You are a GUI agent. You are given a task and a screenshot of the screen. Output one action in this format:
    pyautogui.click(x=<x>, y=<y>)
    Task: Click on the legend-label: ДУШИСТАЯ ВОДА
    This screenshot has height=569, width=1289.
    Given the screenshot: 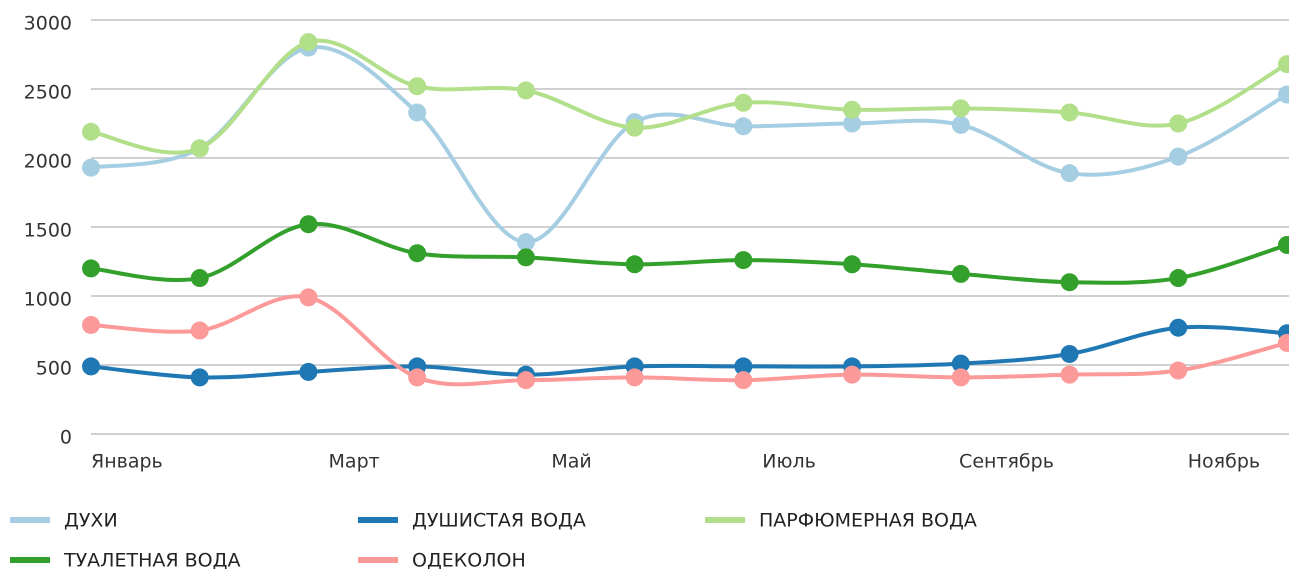 What is the action you would take?
    pyautogui.click(x=499, y=521)
    